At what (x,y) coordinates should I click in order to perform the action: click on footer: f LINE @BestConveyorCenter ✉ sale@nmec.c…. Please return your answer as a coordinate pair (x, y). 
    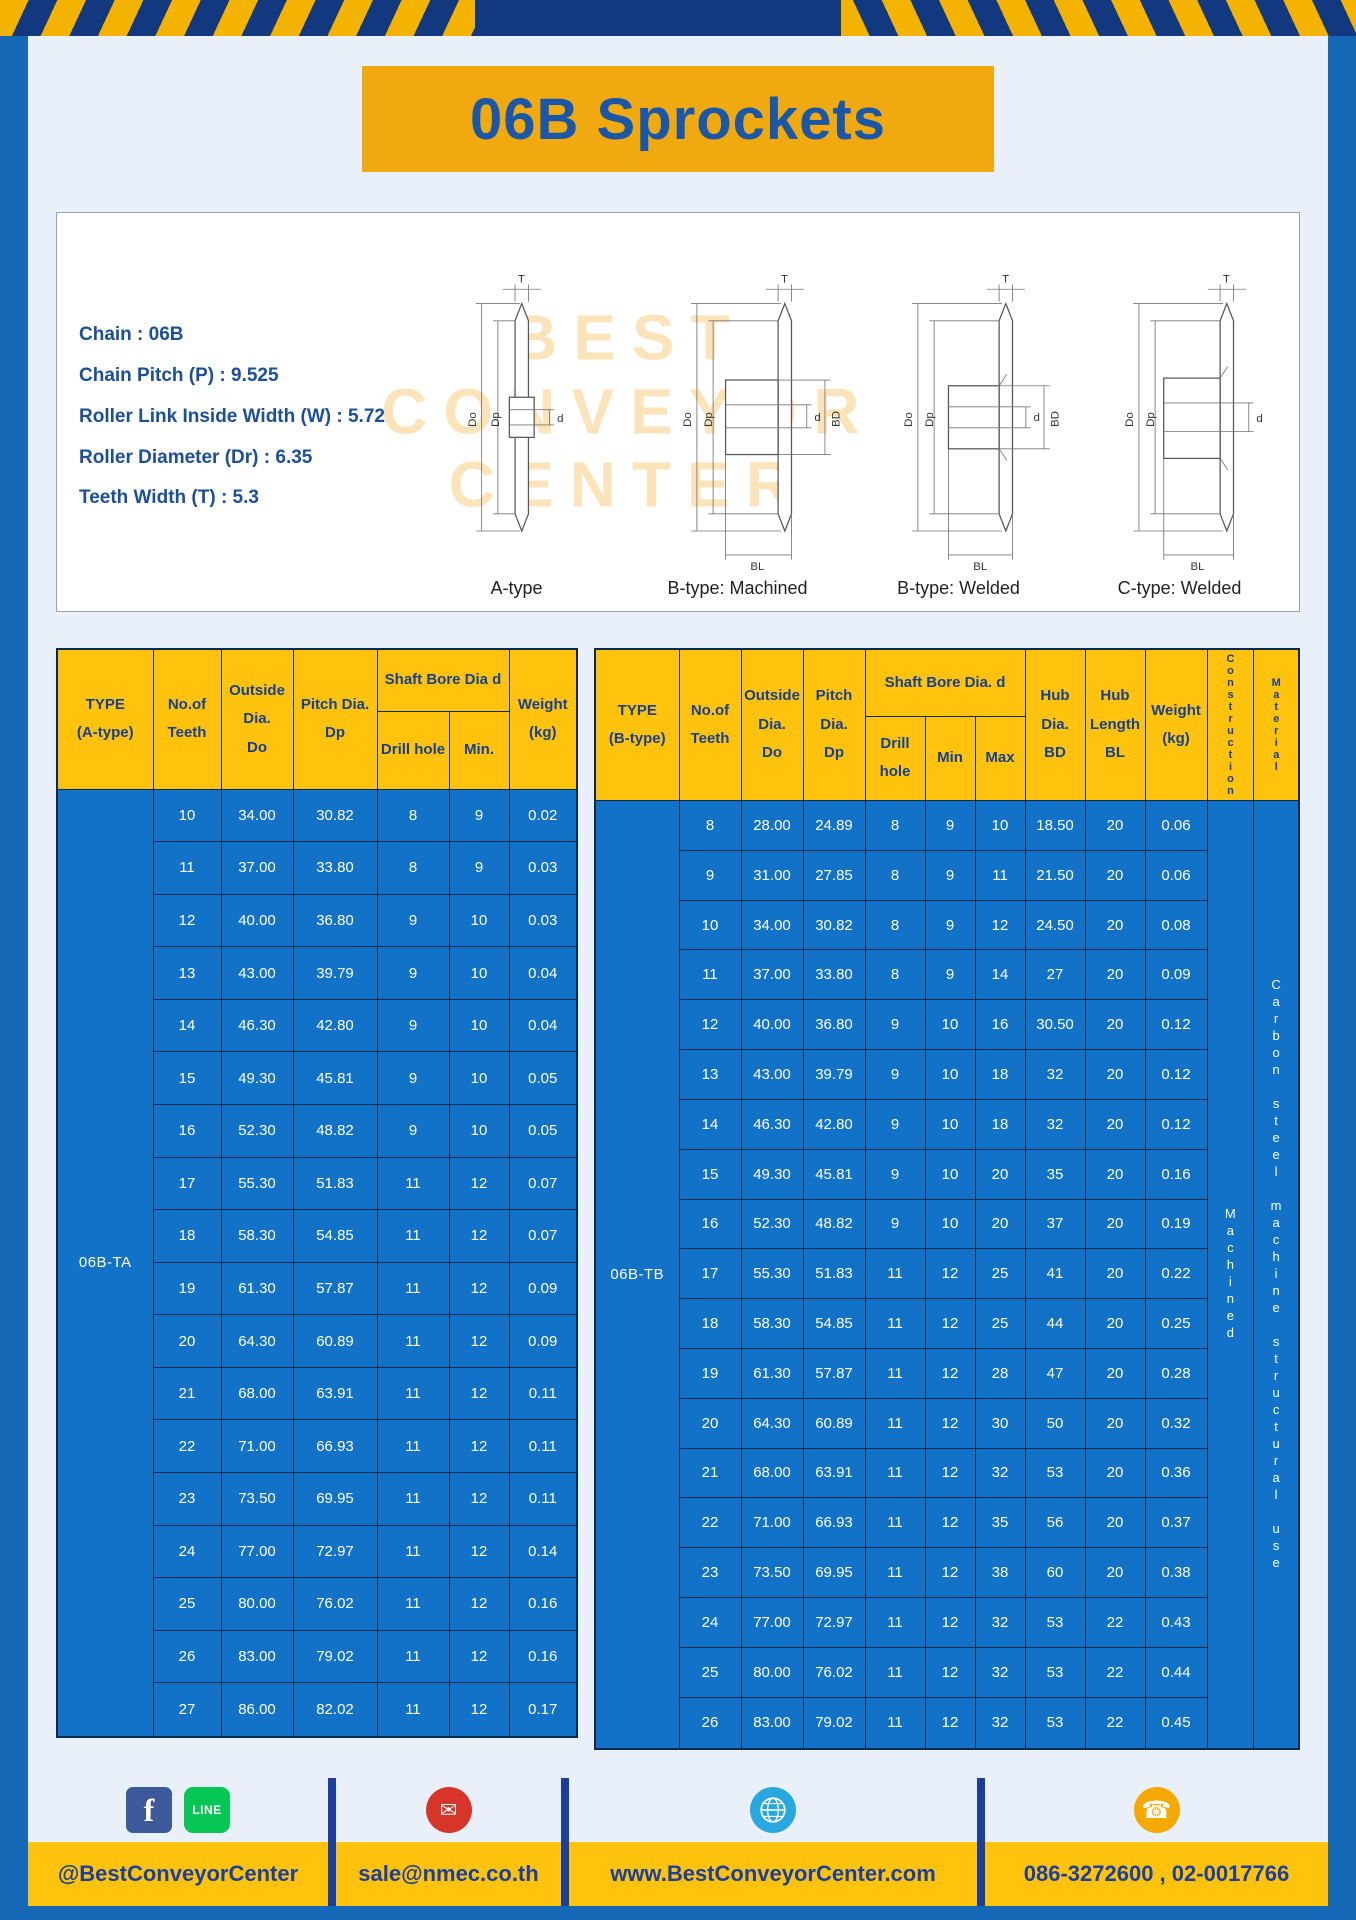
    Looking at the image, I should click on (678, 1842).